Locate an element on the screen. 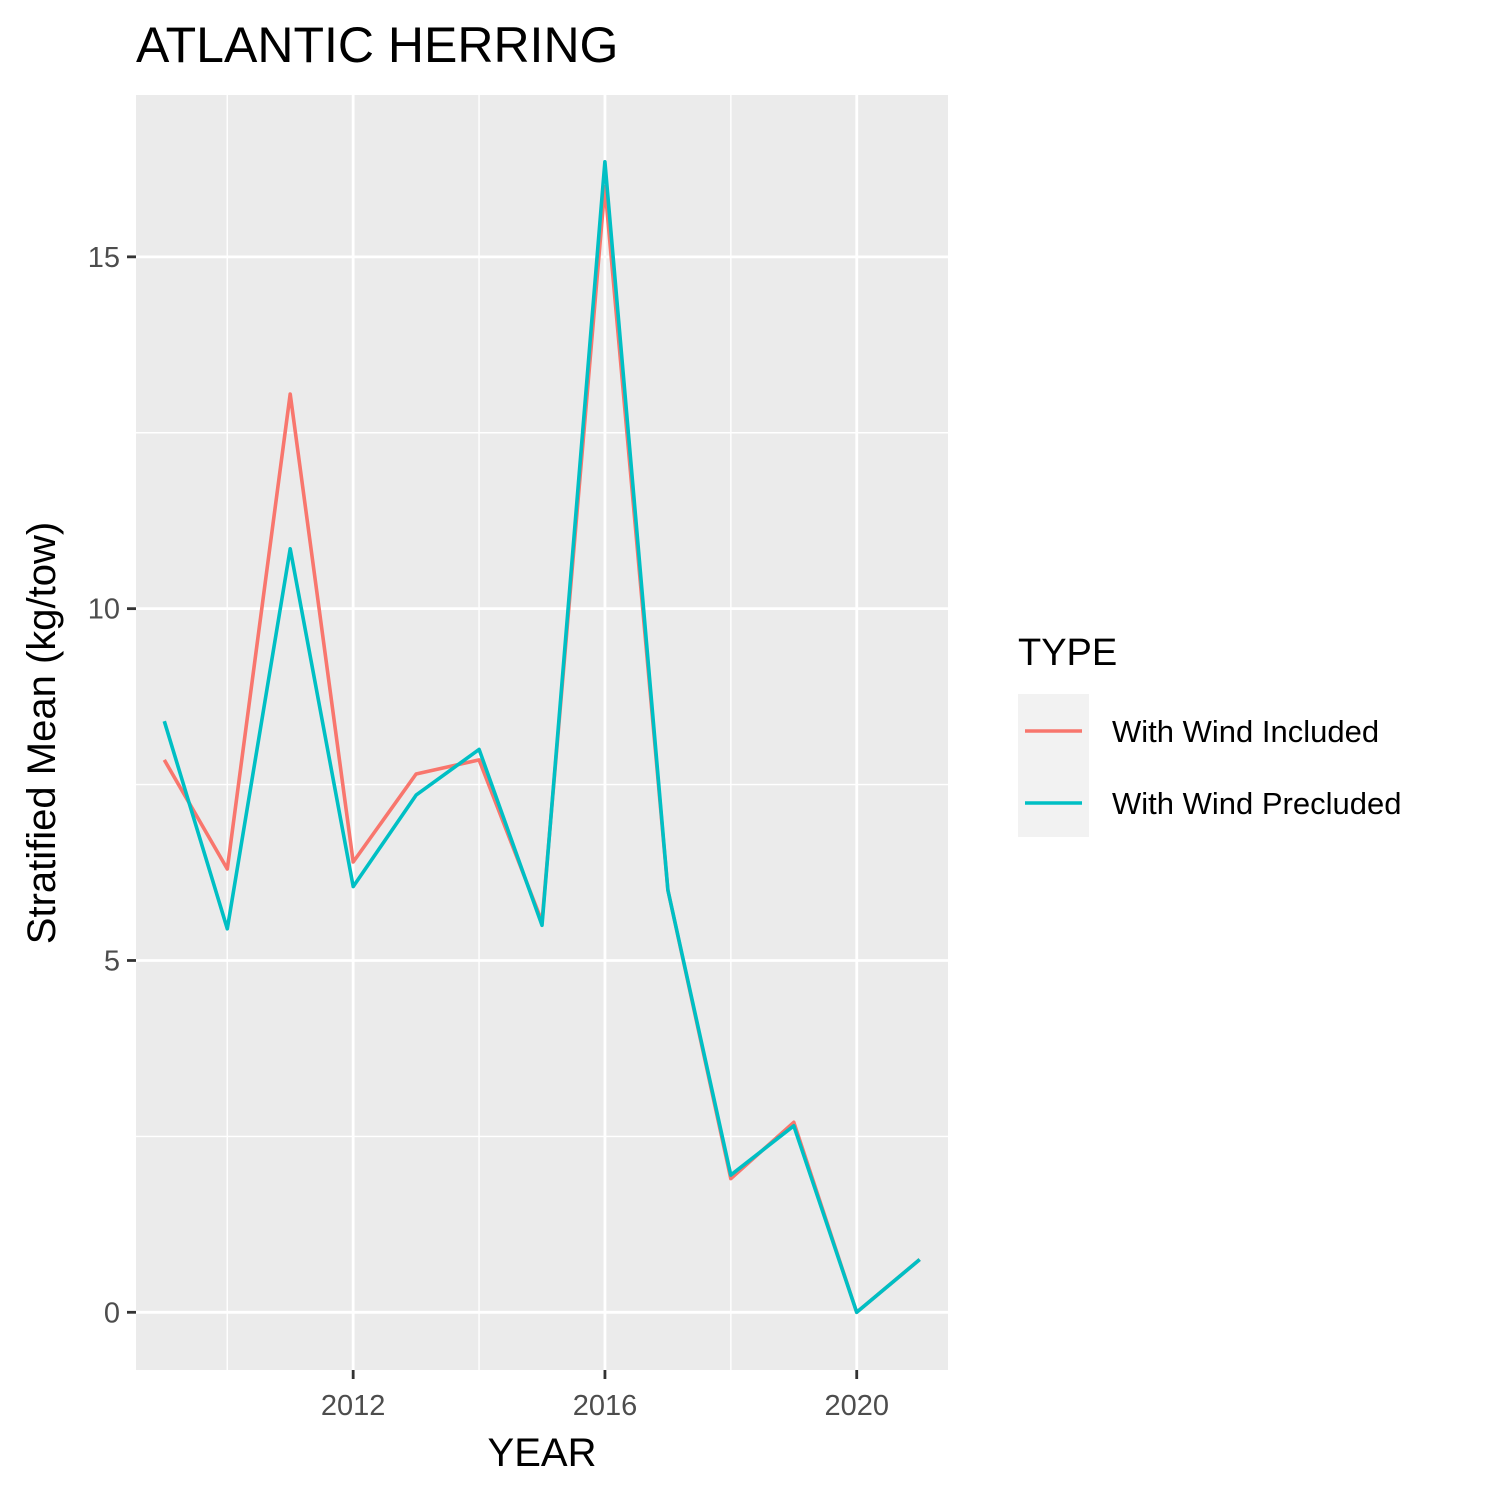  x-axis-title: YEAR is located at coordinates (542, 1453).